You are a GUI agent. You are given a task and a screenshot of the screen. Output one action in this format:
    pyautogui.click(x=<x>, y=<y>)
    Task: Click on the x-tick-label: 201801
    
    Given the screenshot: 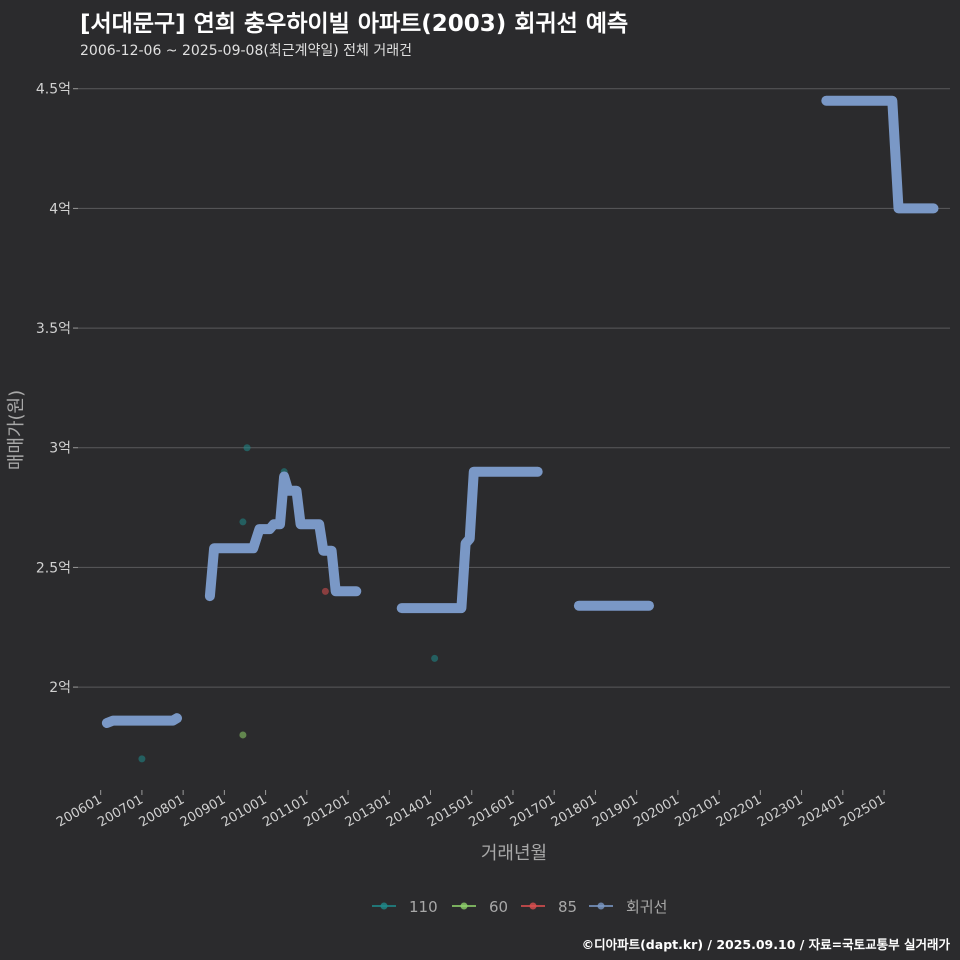 What is the action you would take?
    pyautogui.click(x=574, y=811)
    